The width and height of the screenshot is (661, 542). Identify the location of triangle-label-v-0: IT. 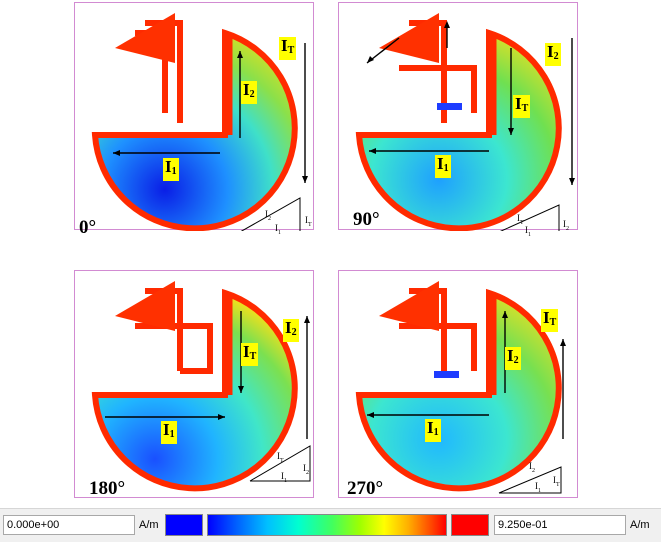
(308, 221).